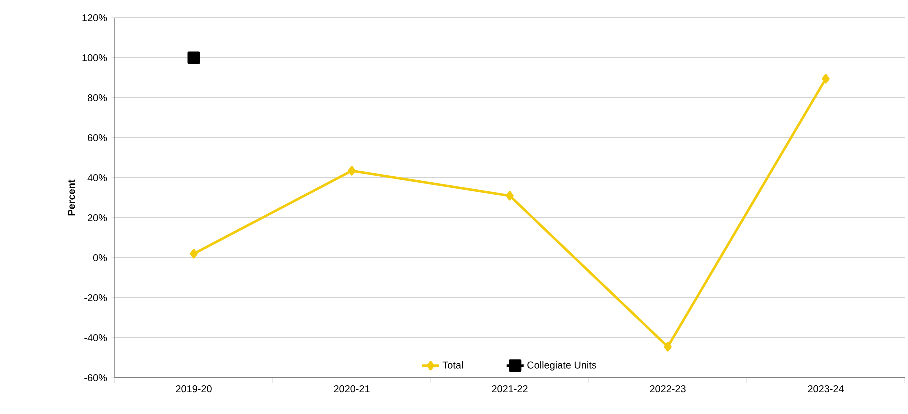  Describe the element at coordinates (562, 366) in the screenshot. I see `legend-label: Collegiate Units` at that location.